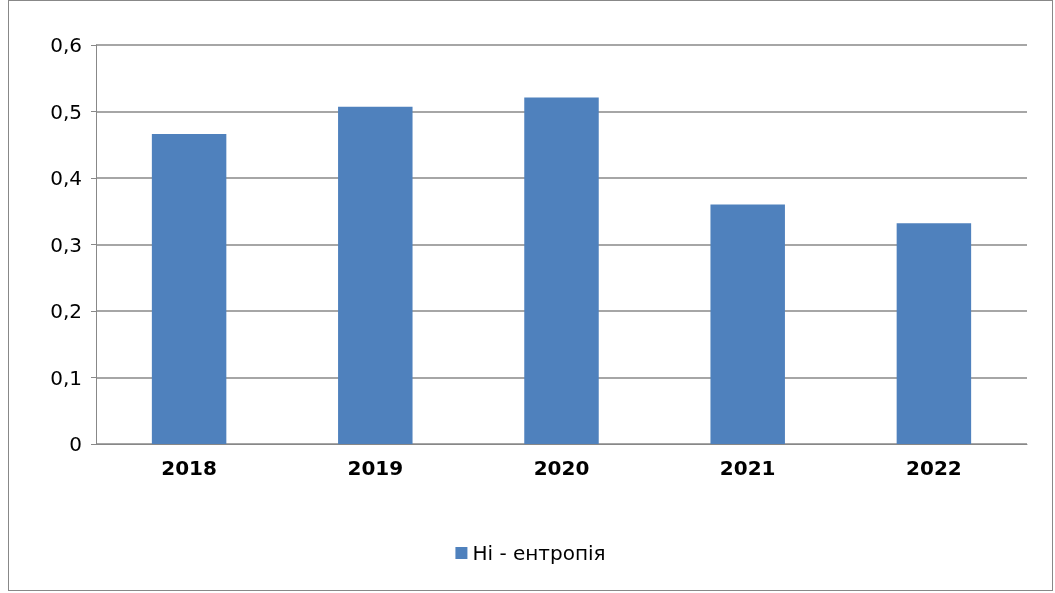 The width and height of the screenshot is (1055, 593). I want to click on y-tick-label: 0,4, so click(66, 178).